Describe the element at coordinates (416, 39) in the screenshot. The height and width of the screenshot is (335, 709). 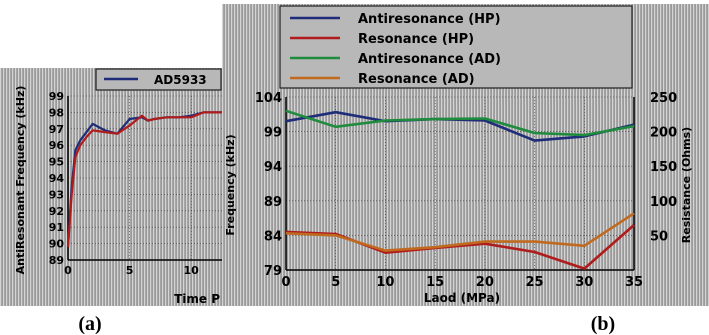
I see `panel-b-legend-label: Resonance (HP)` at that location.